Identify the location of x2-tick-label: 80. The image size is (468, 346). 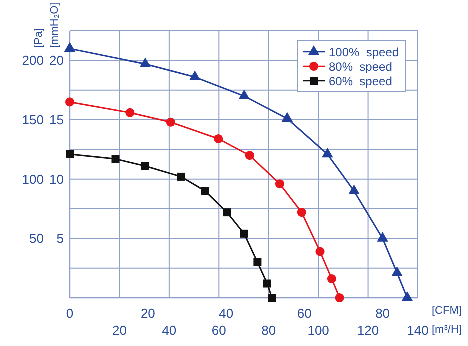
(269, 330).